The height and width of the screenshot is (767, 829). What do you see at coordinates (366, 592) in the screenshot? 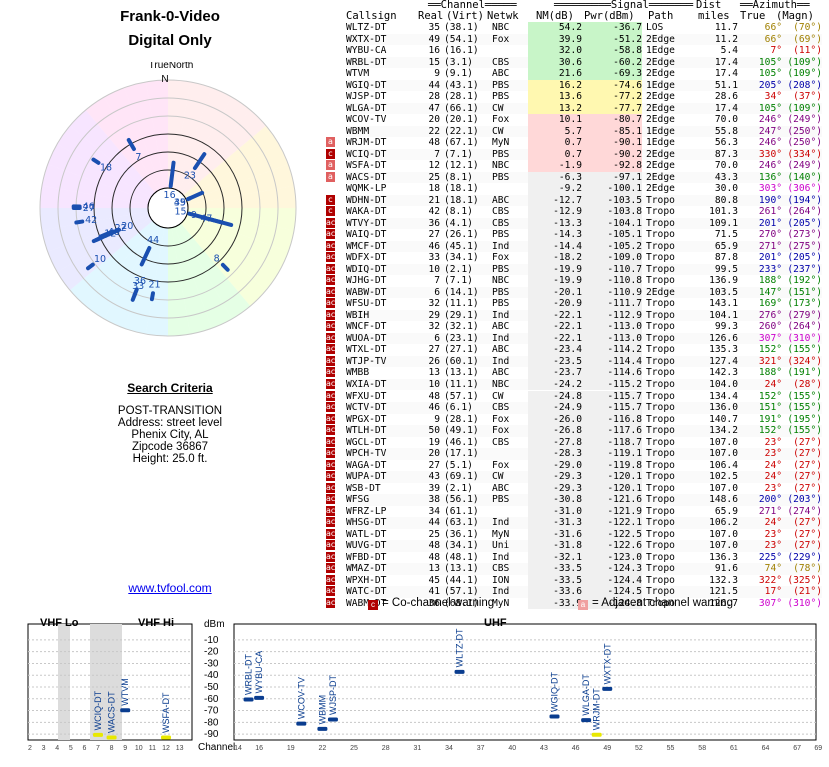
I see `callsign-cell: WATC-DT` at bounding box center [366, 592].